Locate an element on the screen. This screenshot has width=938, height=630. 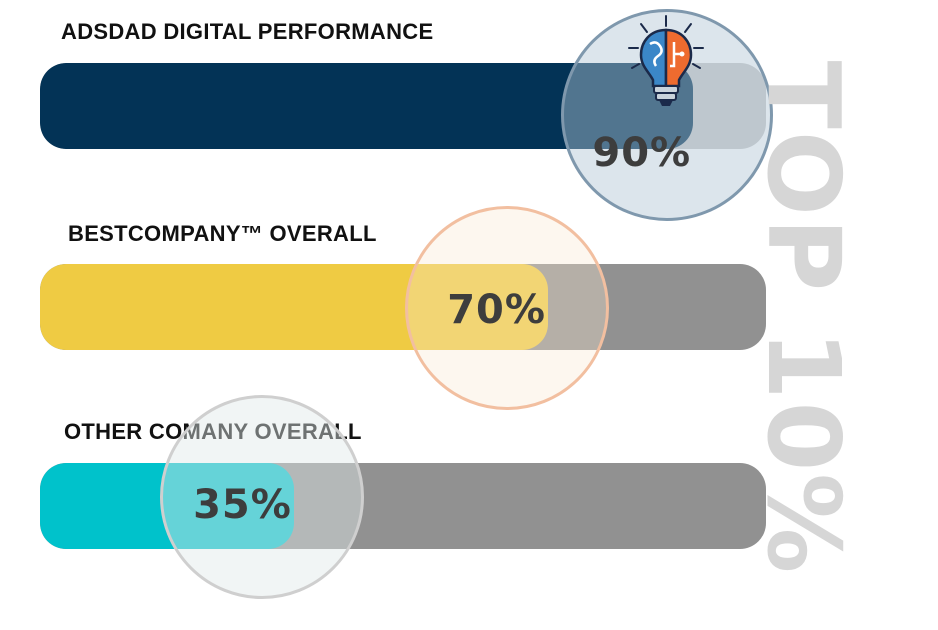
data-label: 70% is located at coordinates (496, 310).